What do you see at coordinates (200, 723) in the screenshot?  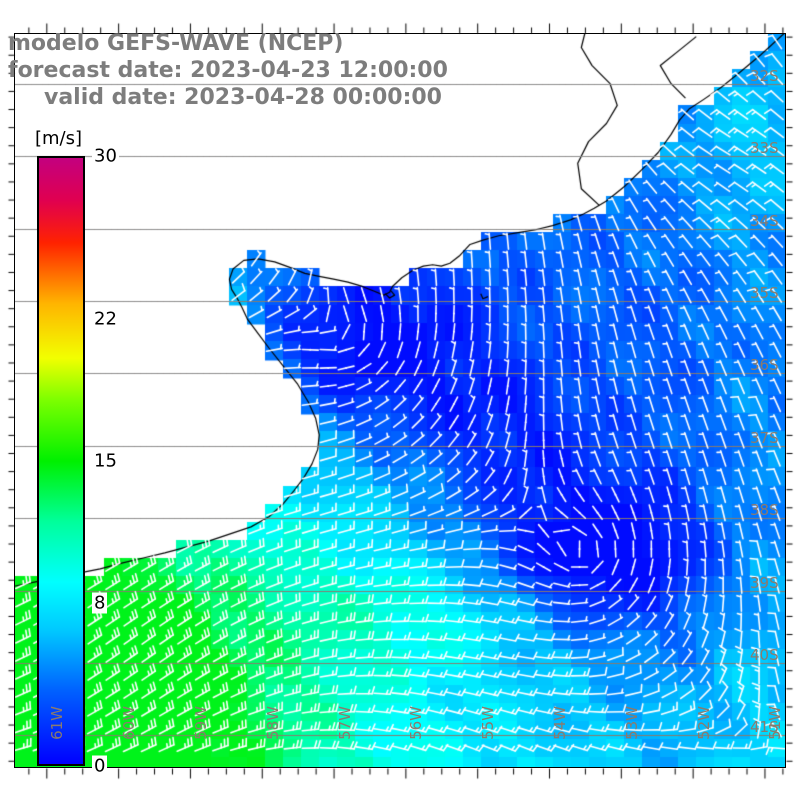 I see `lon-label-59W: 59W` at bounding box center [200, 723].